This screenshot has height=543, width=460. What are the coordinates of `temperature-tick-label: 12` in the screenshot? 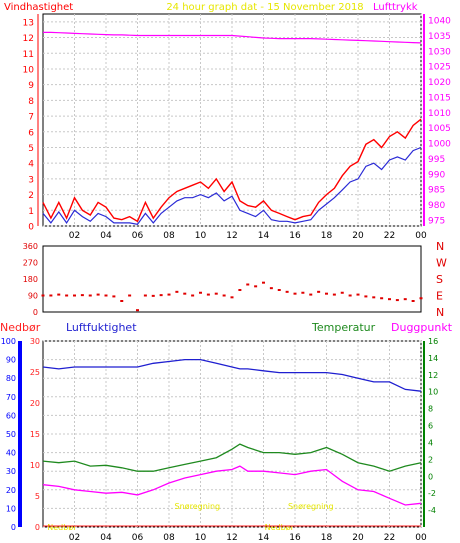 It's located at (433, 375).